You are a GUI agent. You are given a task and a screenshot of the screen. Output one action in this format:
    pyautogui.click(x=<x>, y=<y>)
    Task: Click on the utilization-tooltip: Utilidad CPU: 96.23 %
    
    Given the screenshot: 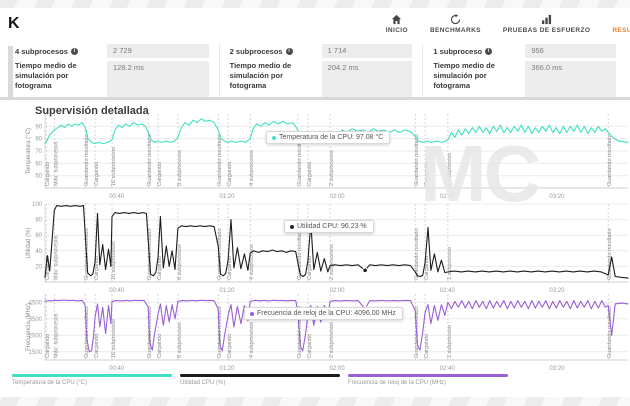 What is the action you would take?
    pyautogui.click(x=329, y=226)
    